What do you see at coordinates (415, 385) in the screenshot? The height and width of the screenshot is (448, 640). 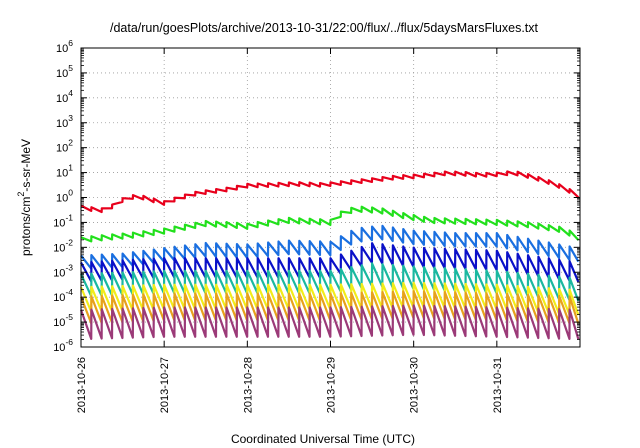 I see `x-tick-label: 2013-10-30` at bounding box center [415, 385].